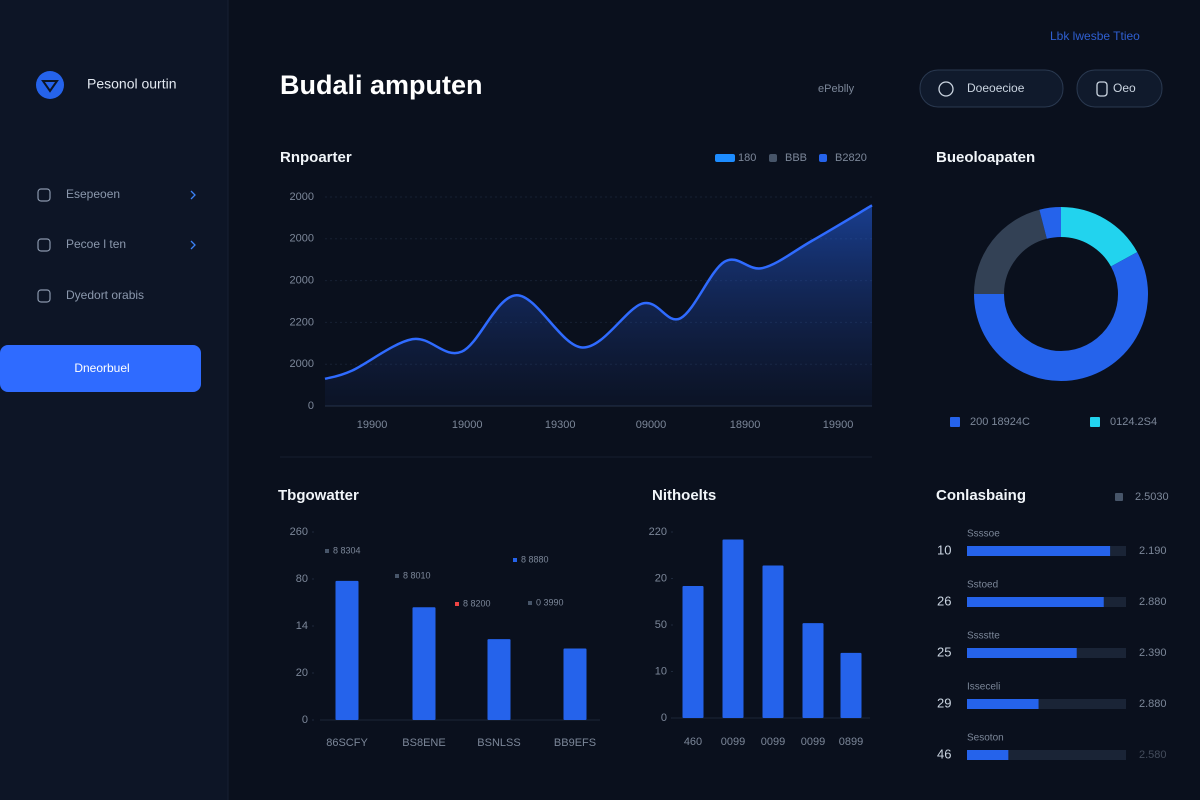 The width and height of the screenshot is (1200, 800). What do you see at coordinates (560, 425) in the screenshot?
I see `x-tick-label: 19300` at bounding box center [560, 425].